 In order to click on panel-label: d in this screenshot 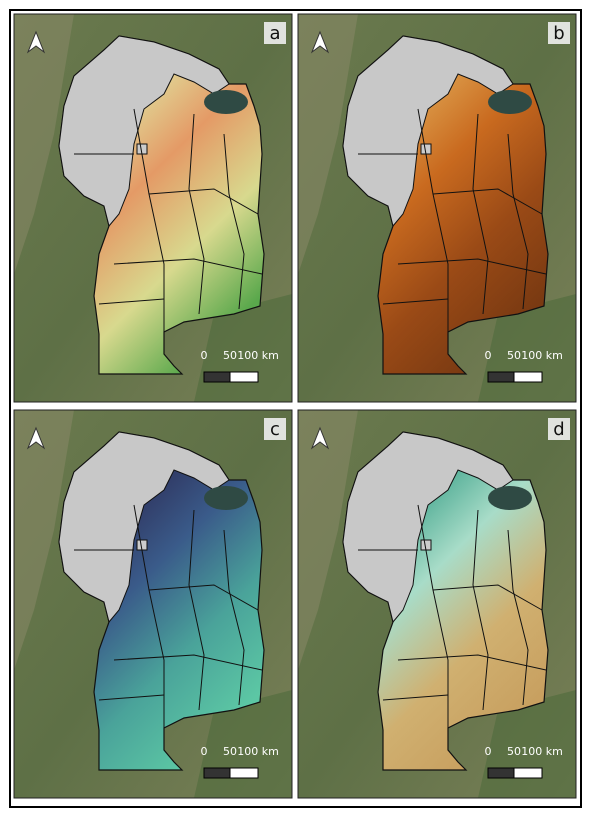, I will do `click(558, 429)`.